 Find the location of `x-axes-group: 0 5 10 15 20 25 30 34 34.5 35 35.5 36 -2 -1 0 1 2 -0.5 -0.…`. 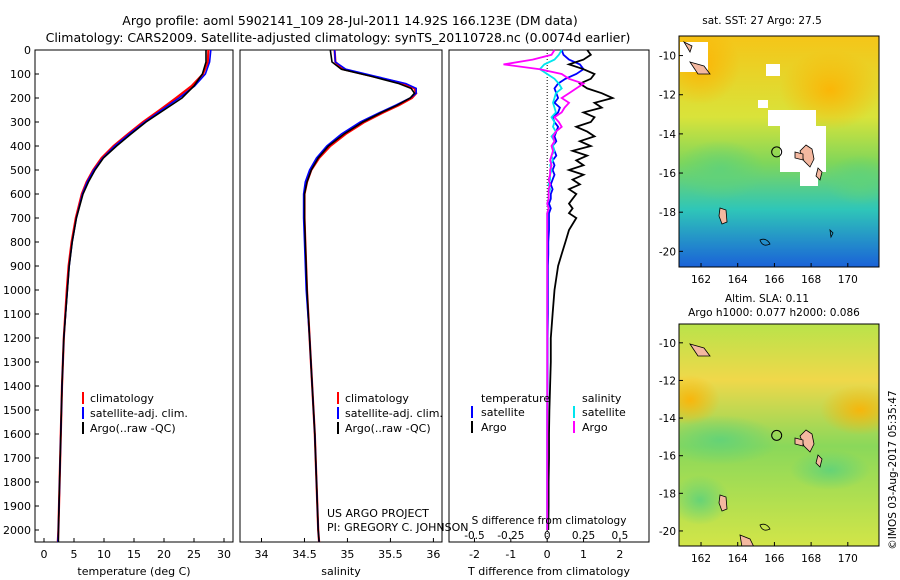

x-axes-group: 0 5 10 15 20 25 30 34 34.5 35 35.5 36 -2 -1 0 1 2 -0.5 -0.… is located at coordinates (335, 545).